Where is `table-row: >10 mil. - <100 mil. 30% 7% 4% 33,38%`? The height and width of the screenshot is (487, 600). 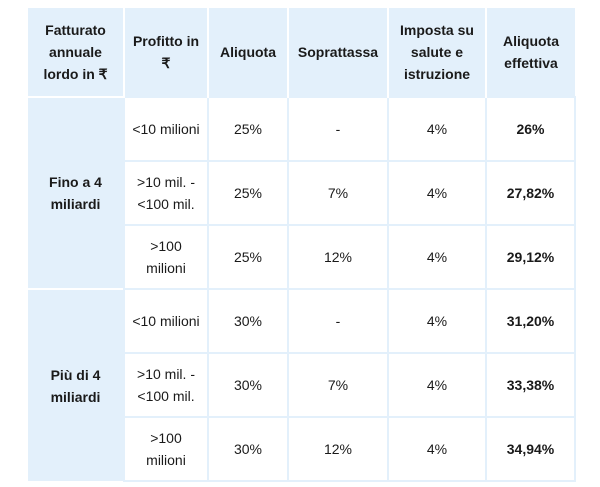
table-row: >10 mil. - <100 mil. 30% 7% 4% 33,38% is located at coordinates (302, 384).